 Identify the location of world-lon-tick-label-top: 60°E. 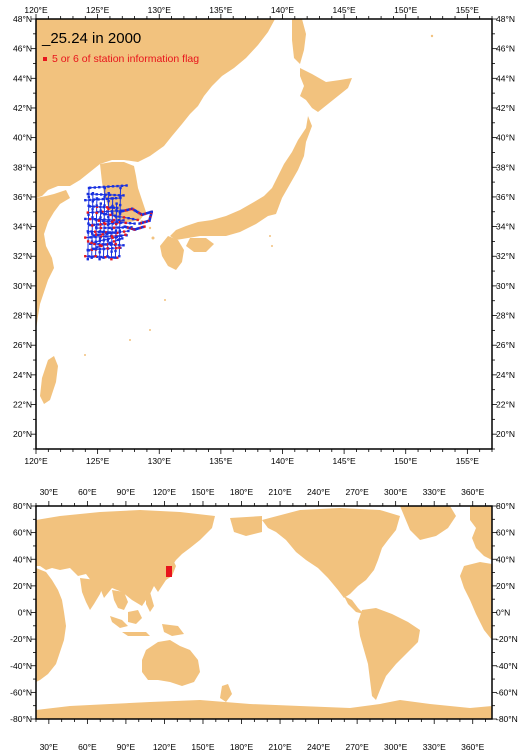
(87, 492).